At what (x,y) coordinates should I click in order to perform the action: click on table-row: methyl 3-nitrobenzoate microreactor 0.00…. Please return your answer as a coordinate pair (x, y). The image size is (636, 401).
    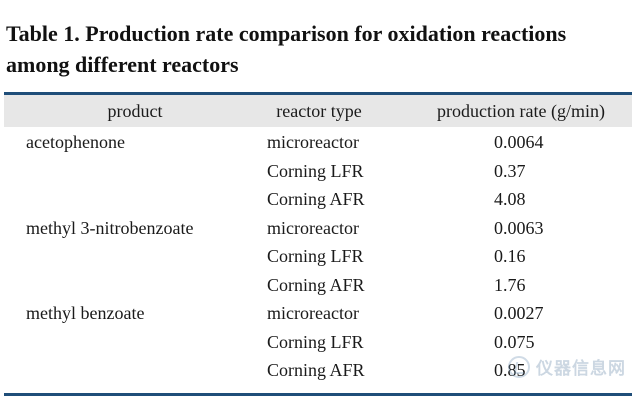
    Looking at the image, I should click on (318, 228).